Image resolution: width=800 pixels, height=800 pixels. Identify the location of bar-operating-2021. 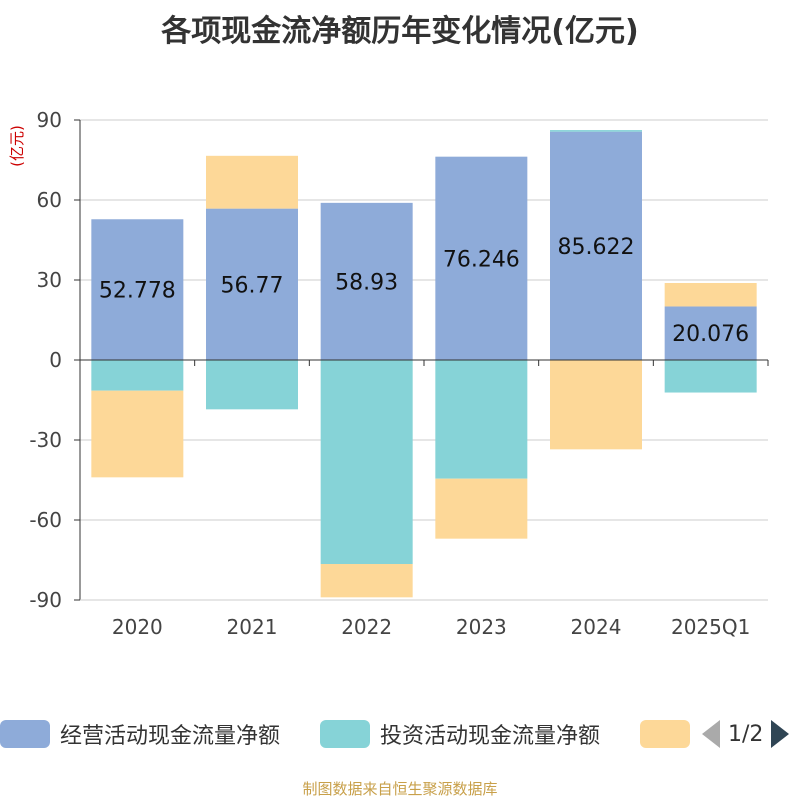
(252, 284).